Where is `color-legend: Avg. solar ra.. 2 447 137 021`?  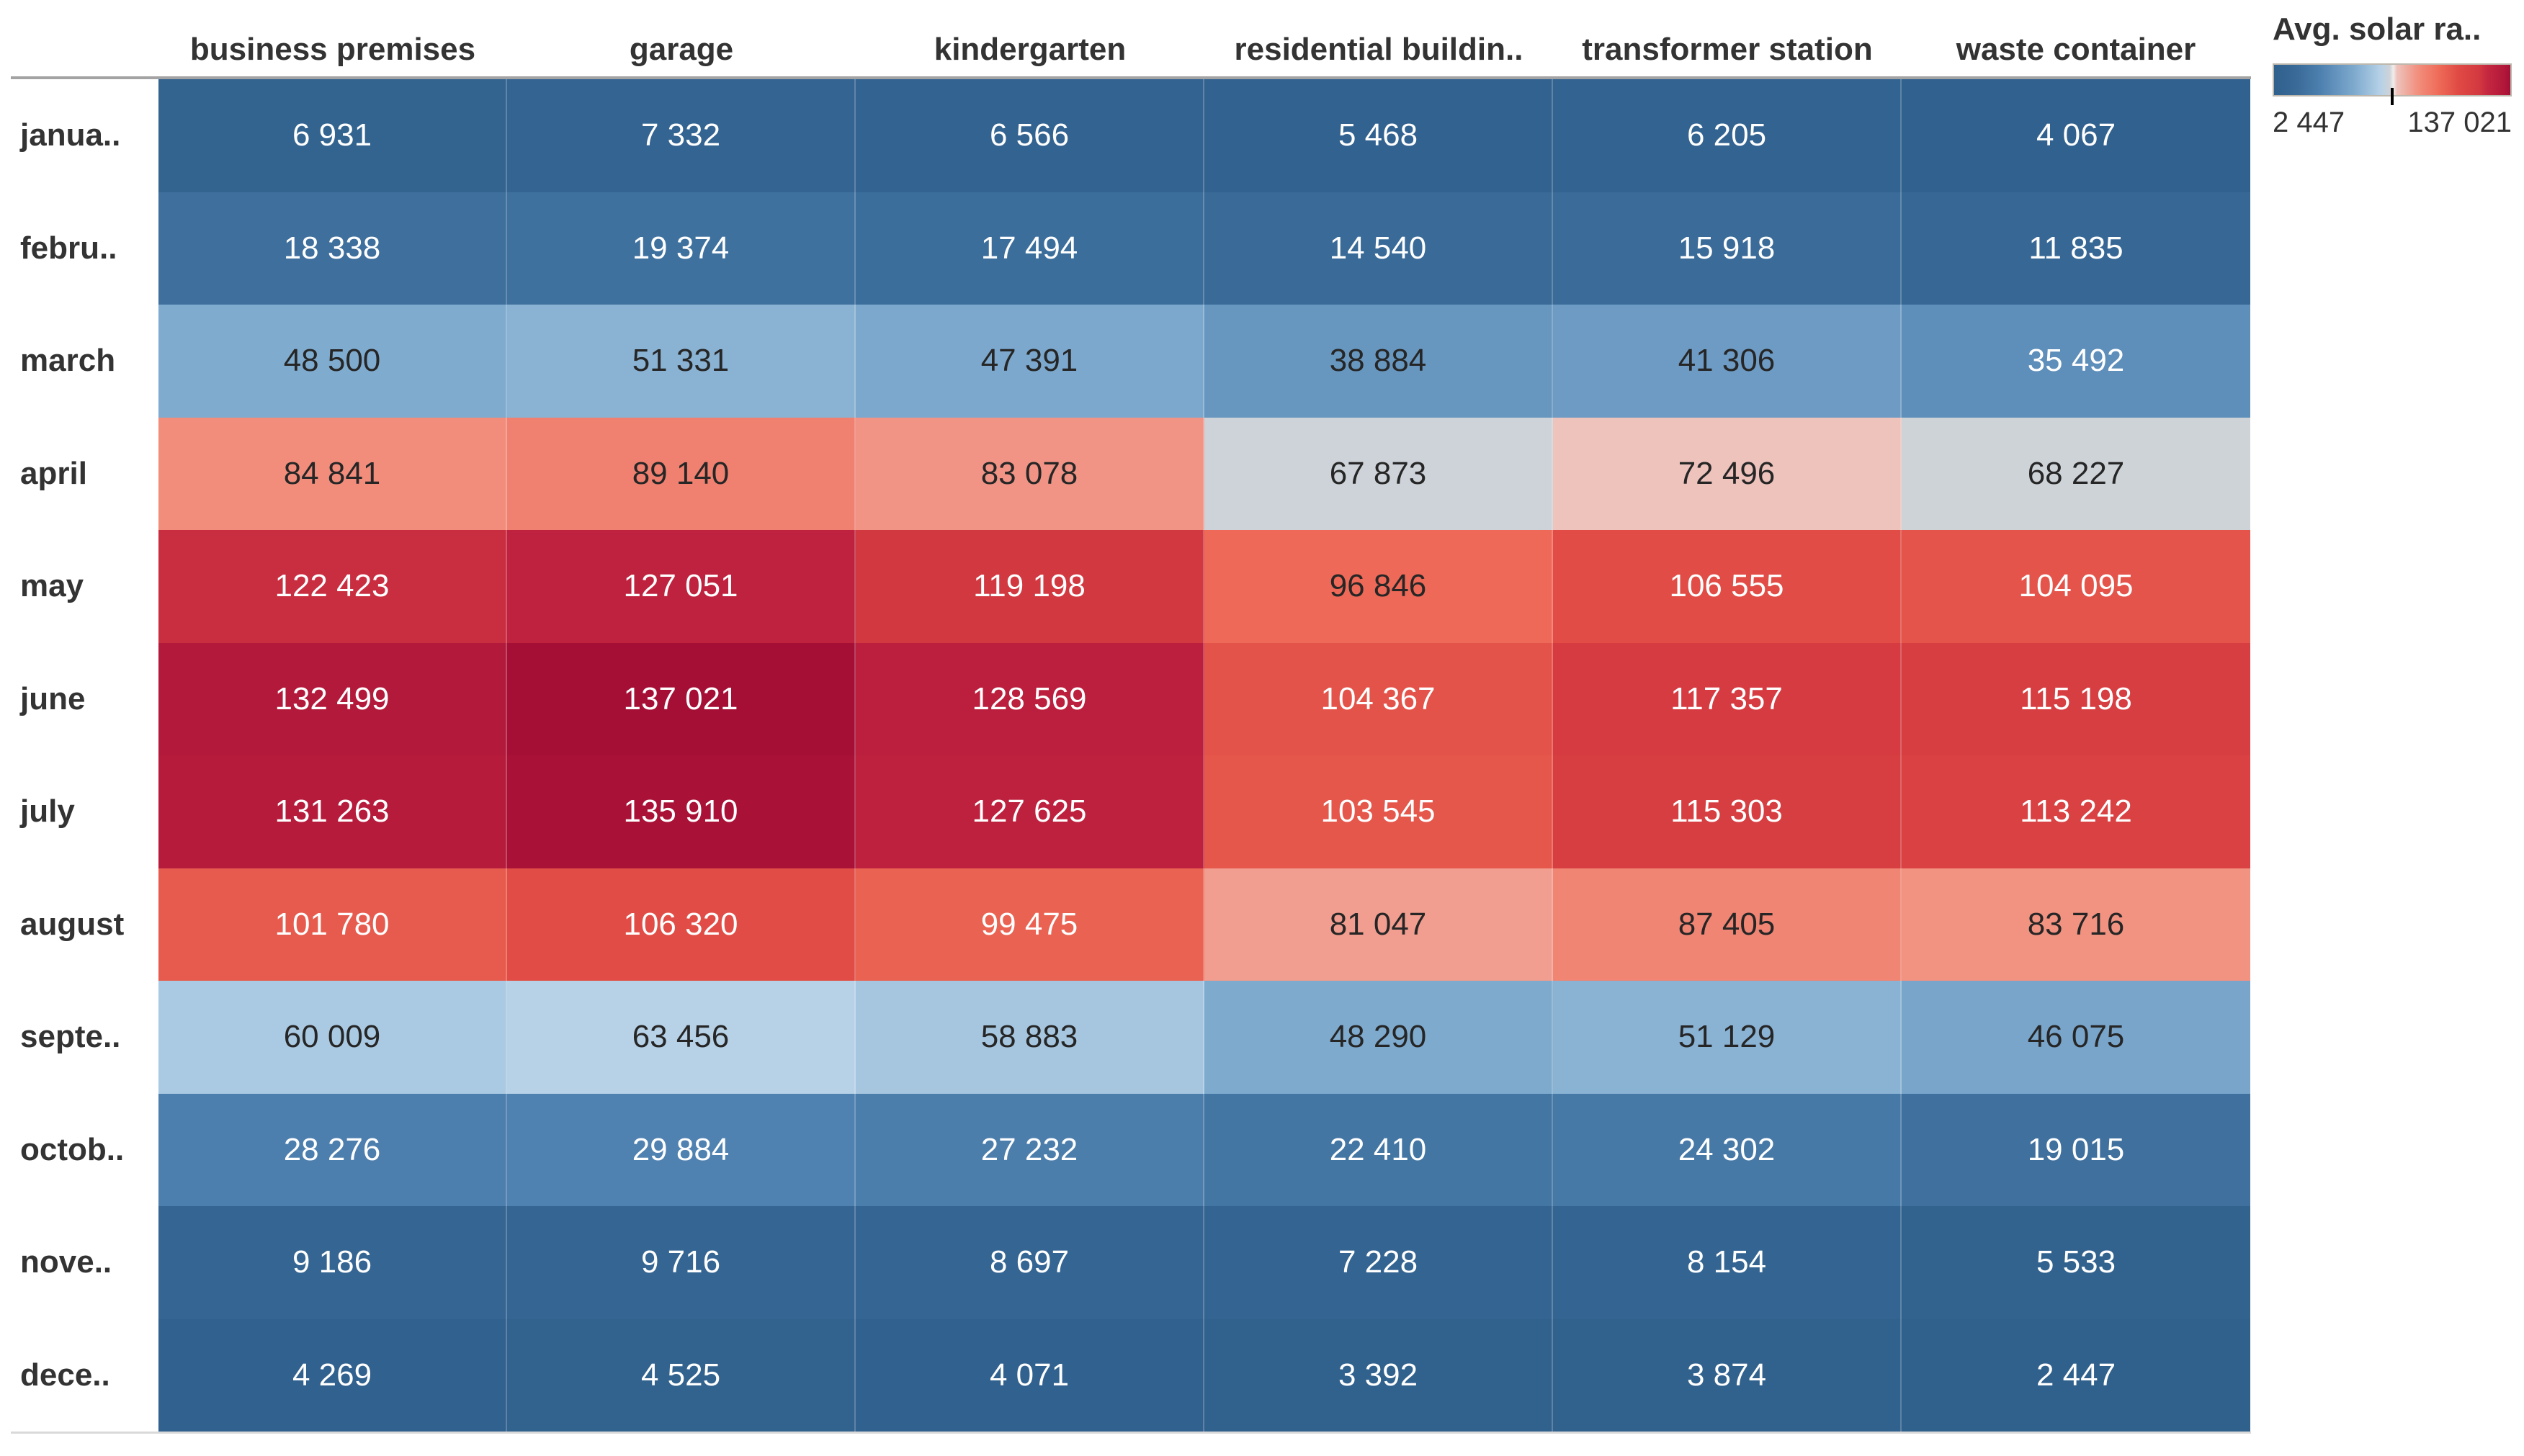 color-legend: Avg. solar ra.. 2 447 137 021 is located at coordinates (2396, 75).